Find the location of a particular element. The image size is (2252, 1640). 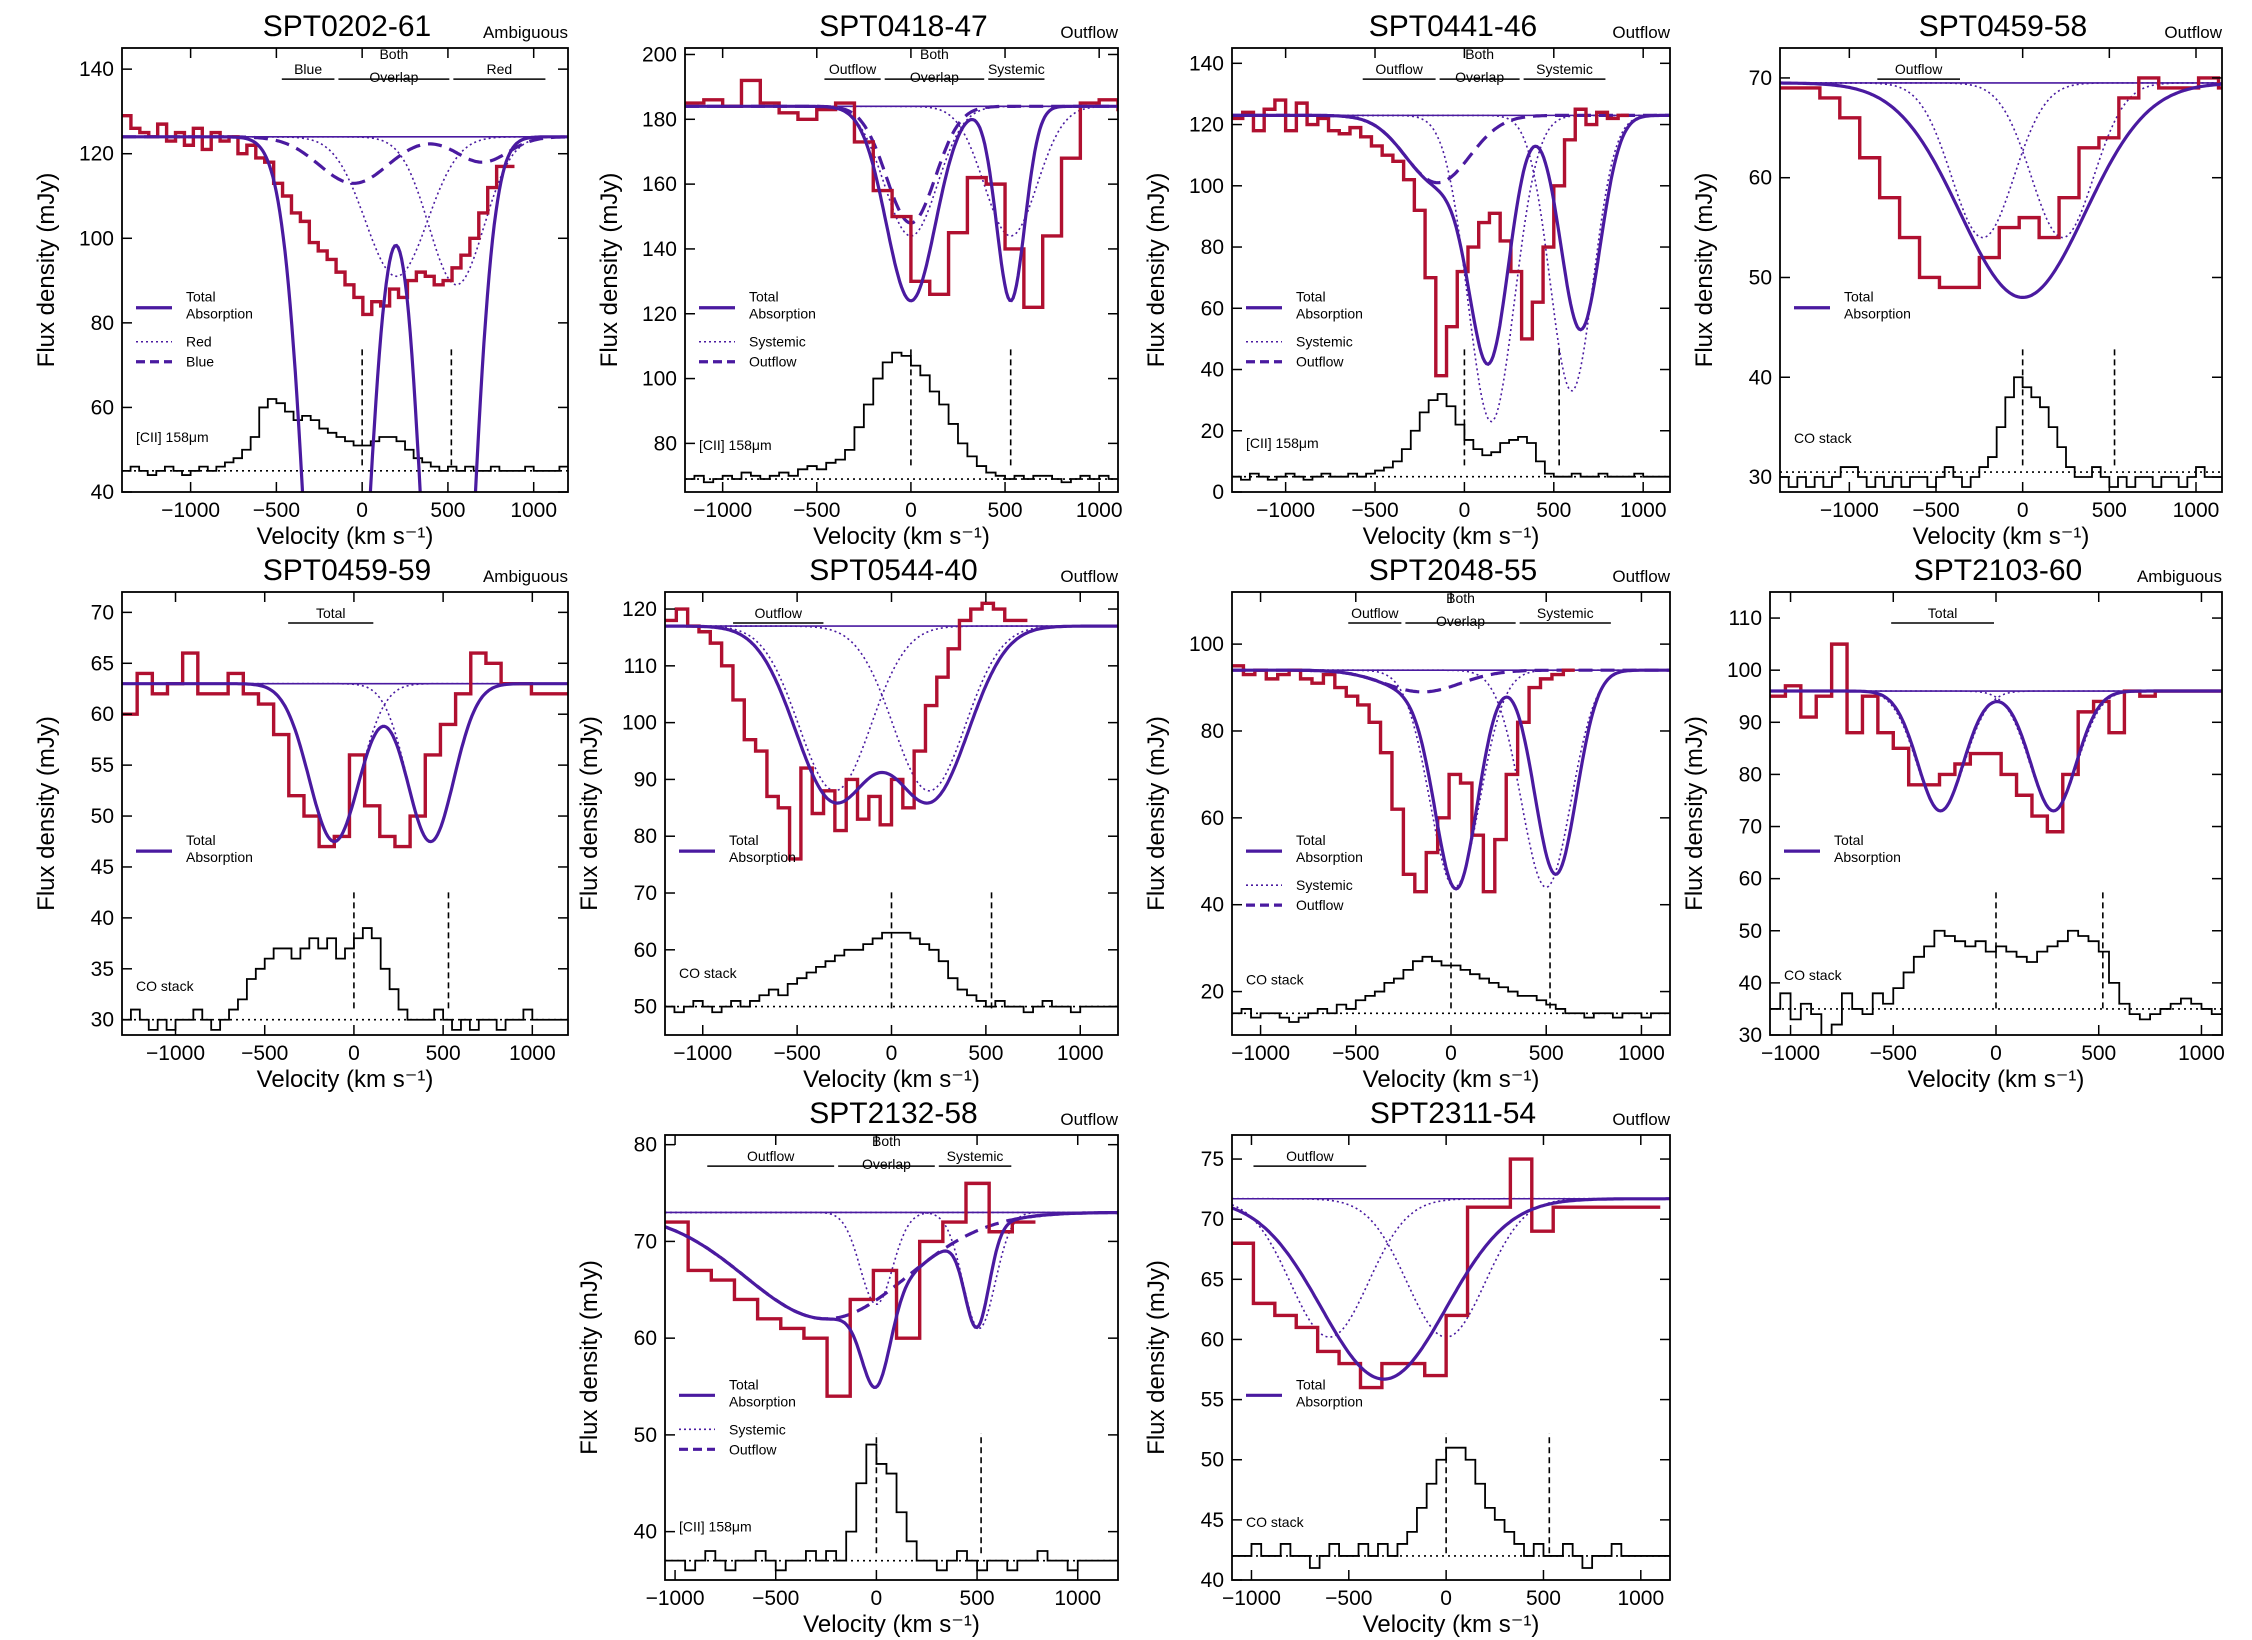

panel-title: SPT2048-55 is located at coordinates (1453, 570).